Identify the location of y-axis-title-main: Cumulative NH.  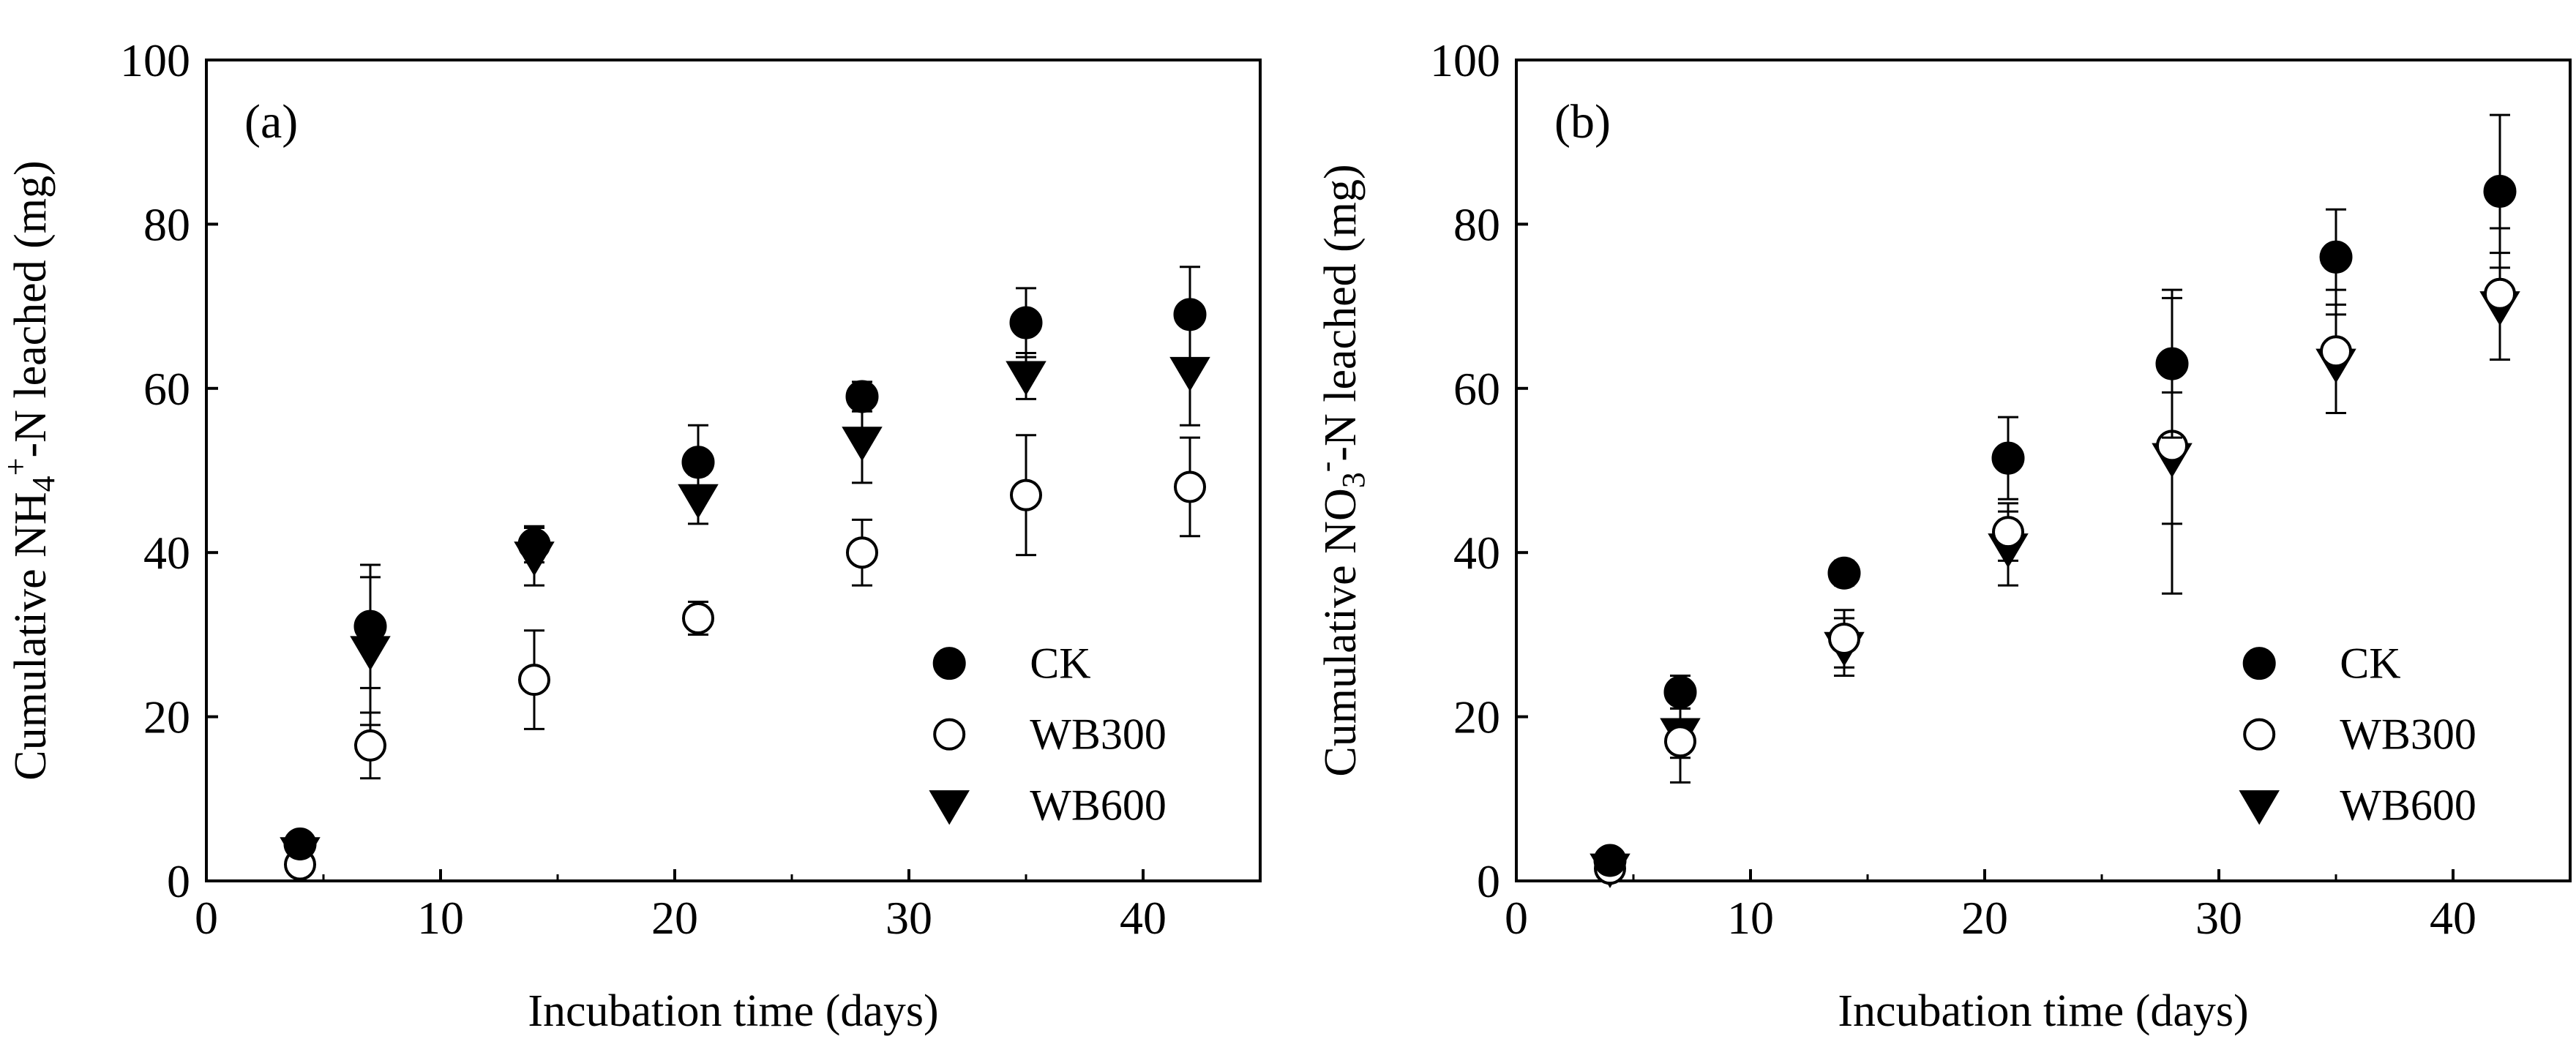
(31, 636).